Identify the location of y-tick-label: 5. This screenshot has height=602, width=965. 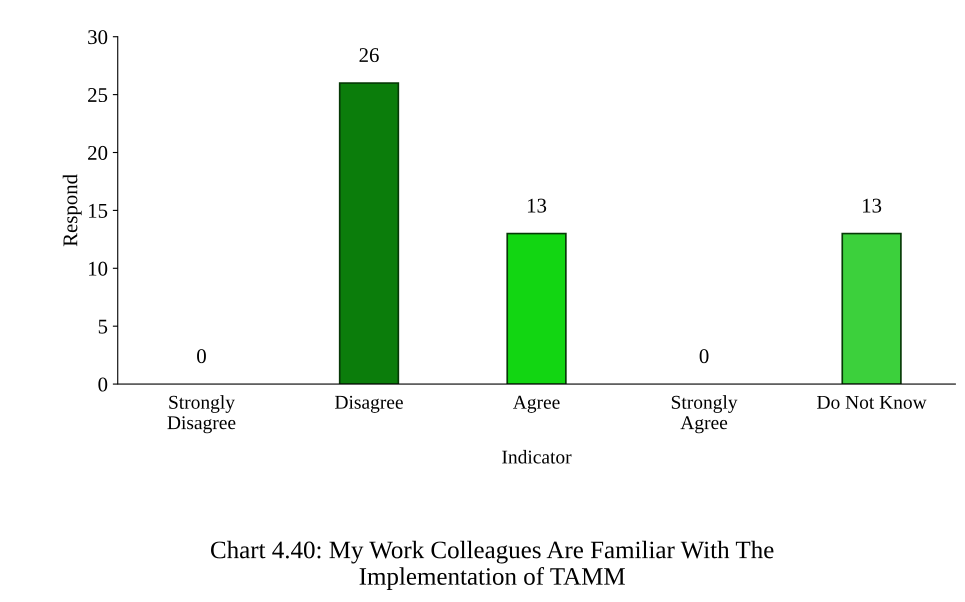
(103, 327).